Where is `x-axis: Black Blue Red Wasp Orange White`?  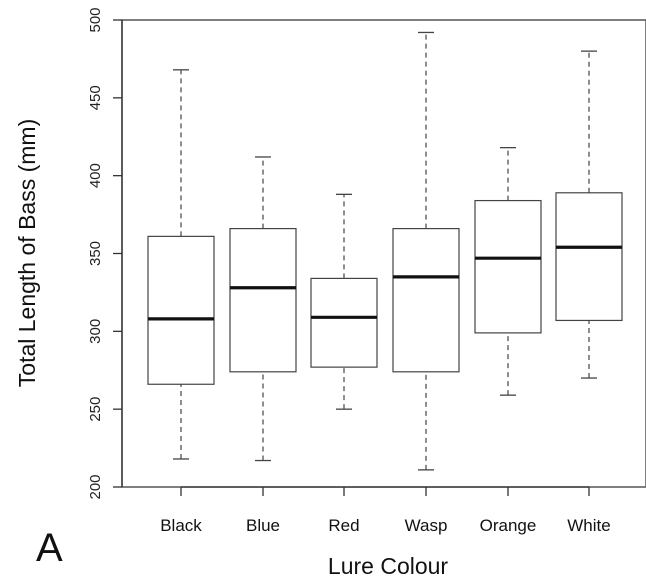
x-axis: Black Blue Red Wasp Orange White is located at coordinates (385, 510).